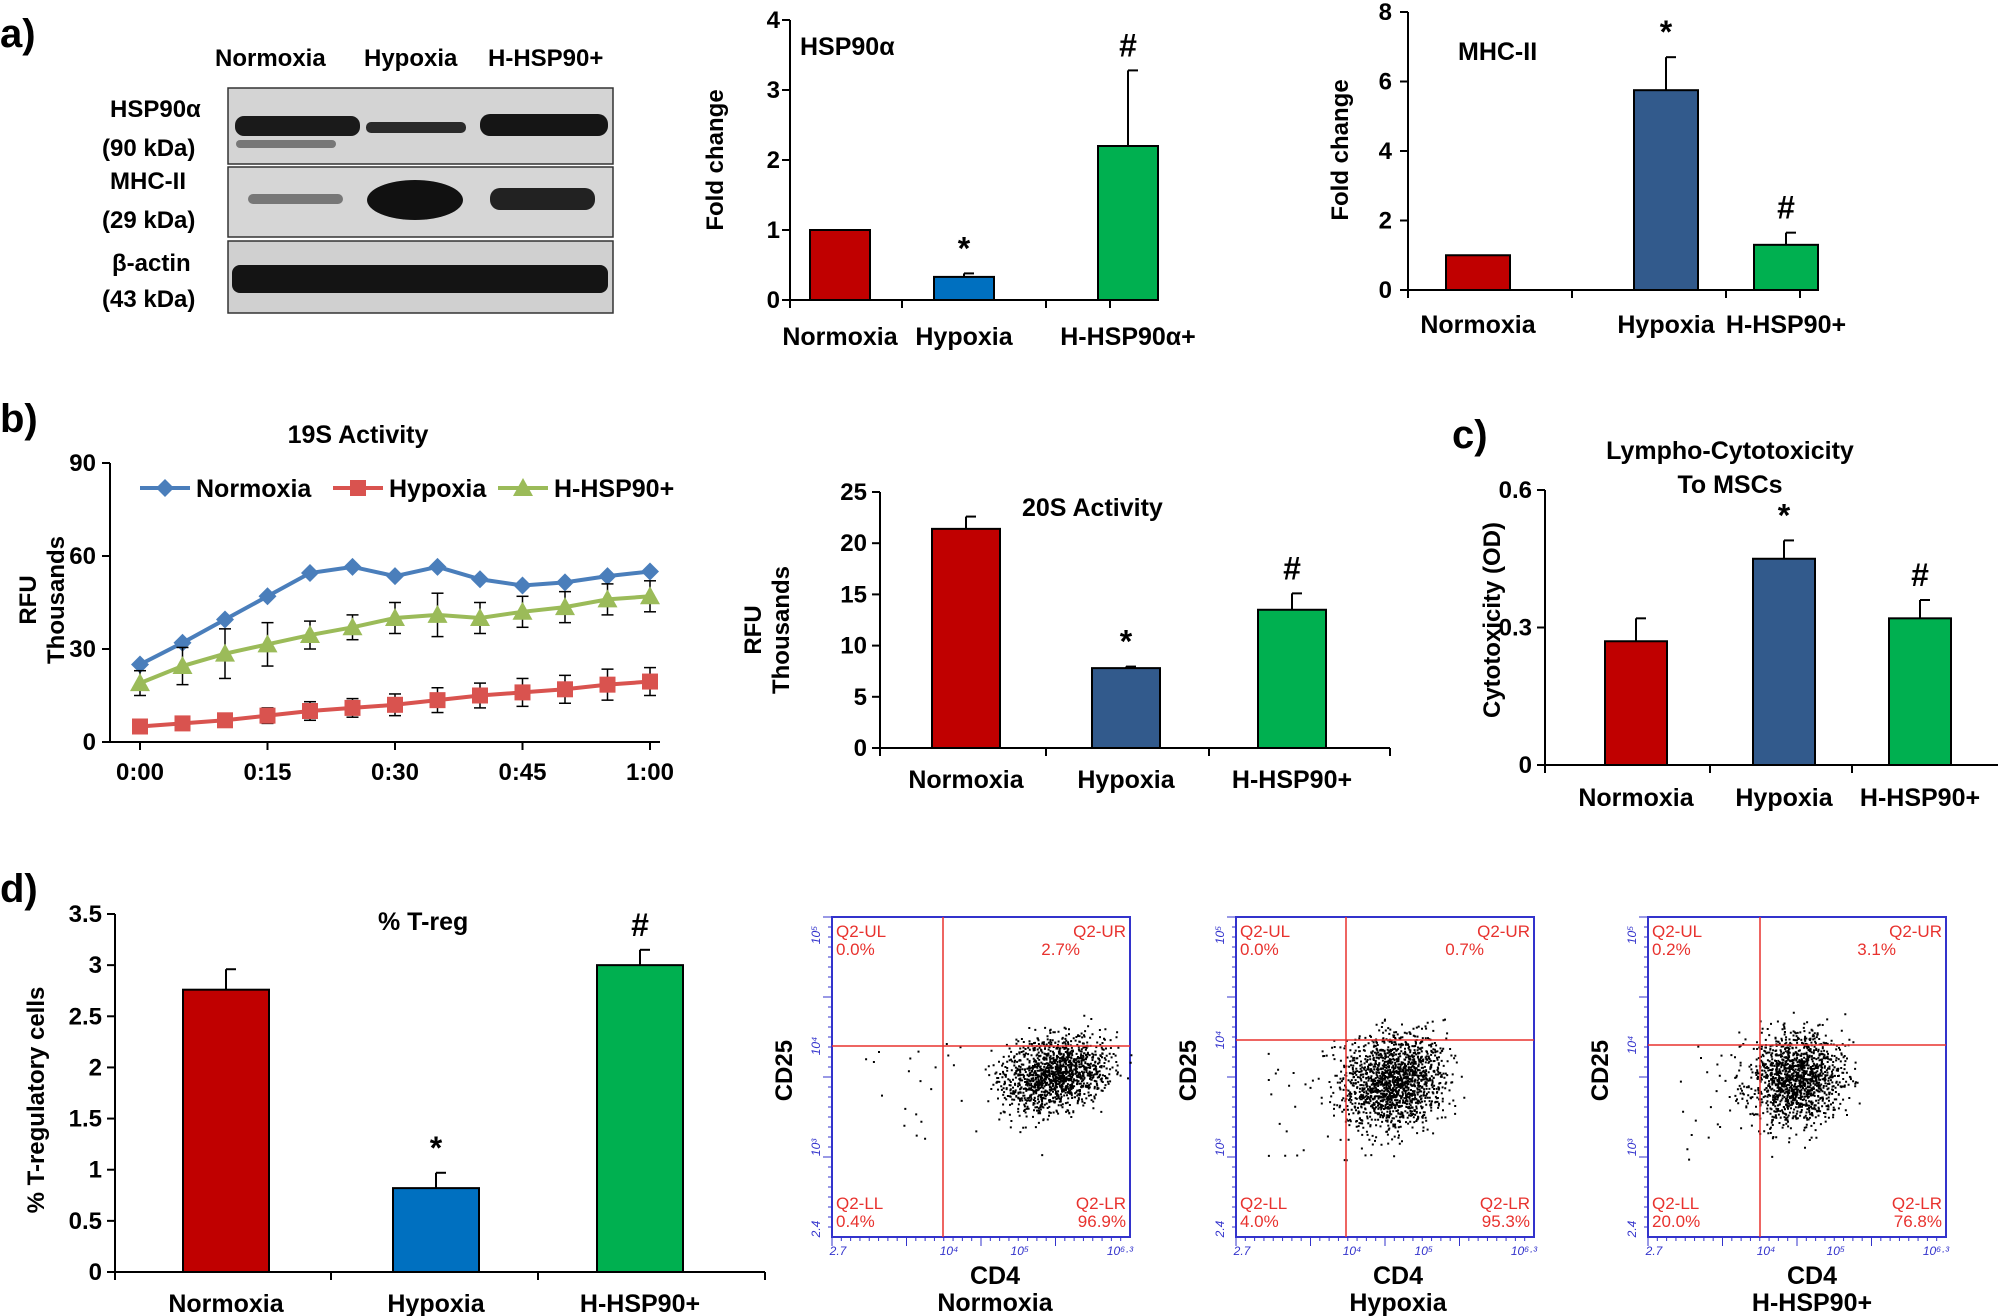 The image size is (1998, 1316). I want to click on y-axis-label: Thousands, so click(781, 630).